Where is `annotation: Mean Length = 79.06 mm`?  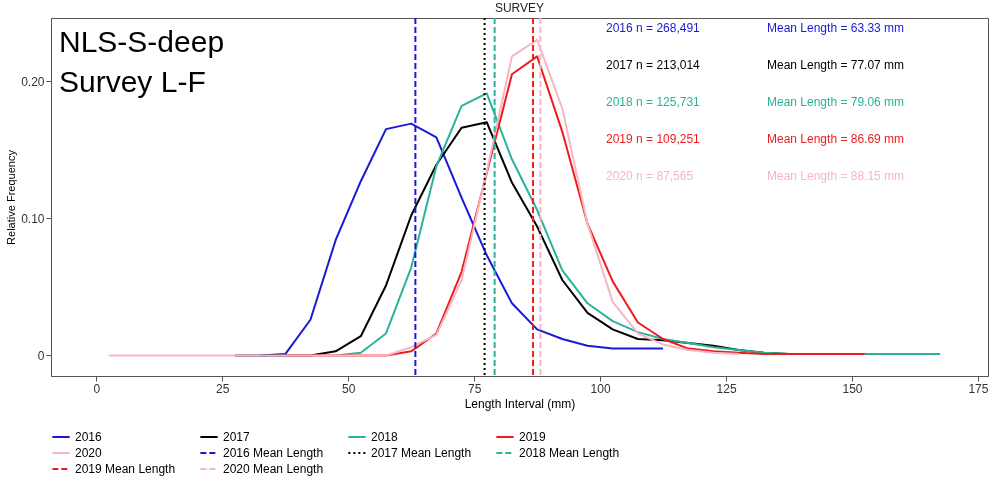
annotation: Mean Length = 79.06 mm is located at coordinates (836, 102).